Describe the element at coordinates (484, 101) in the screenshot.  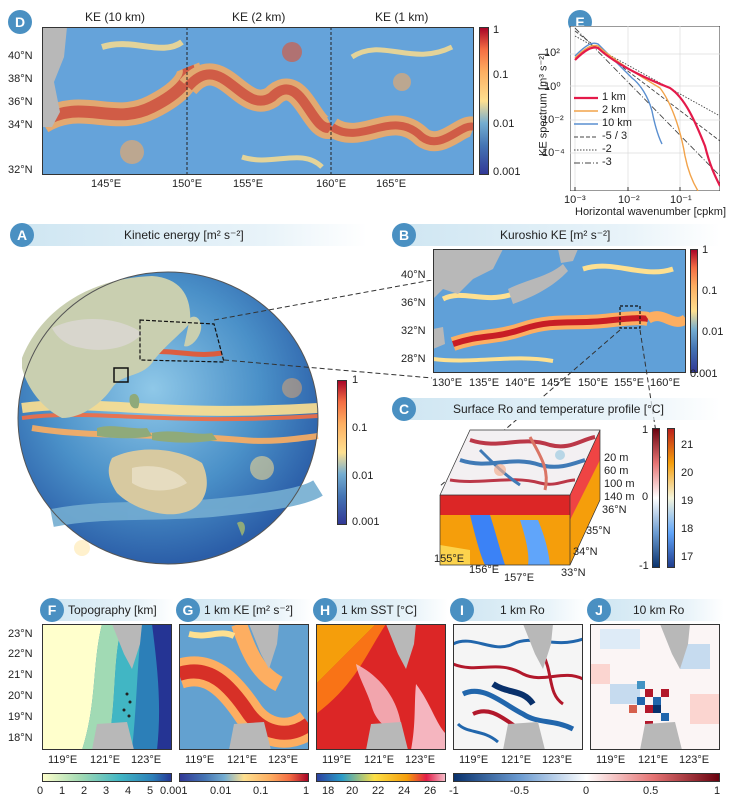
I see `panel-d-colorbar` at that location.